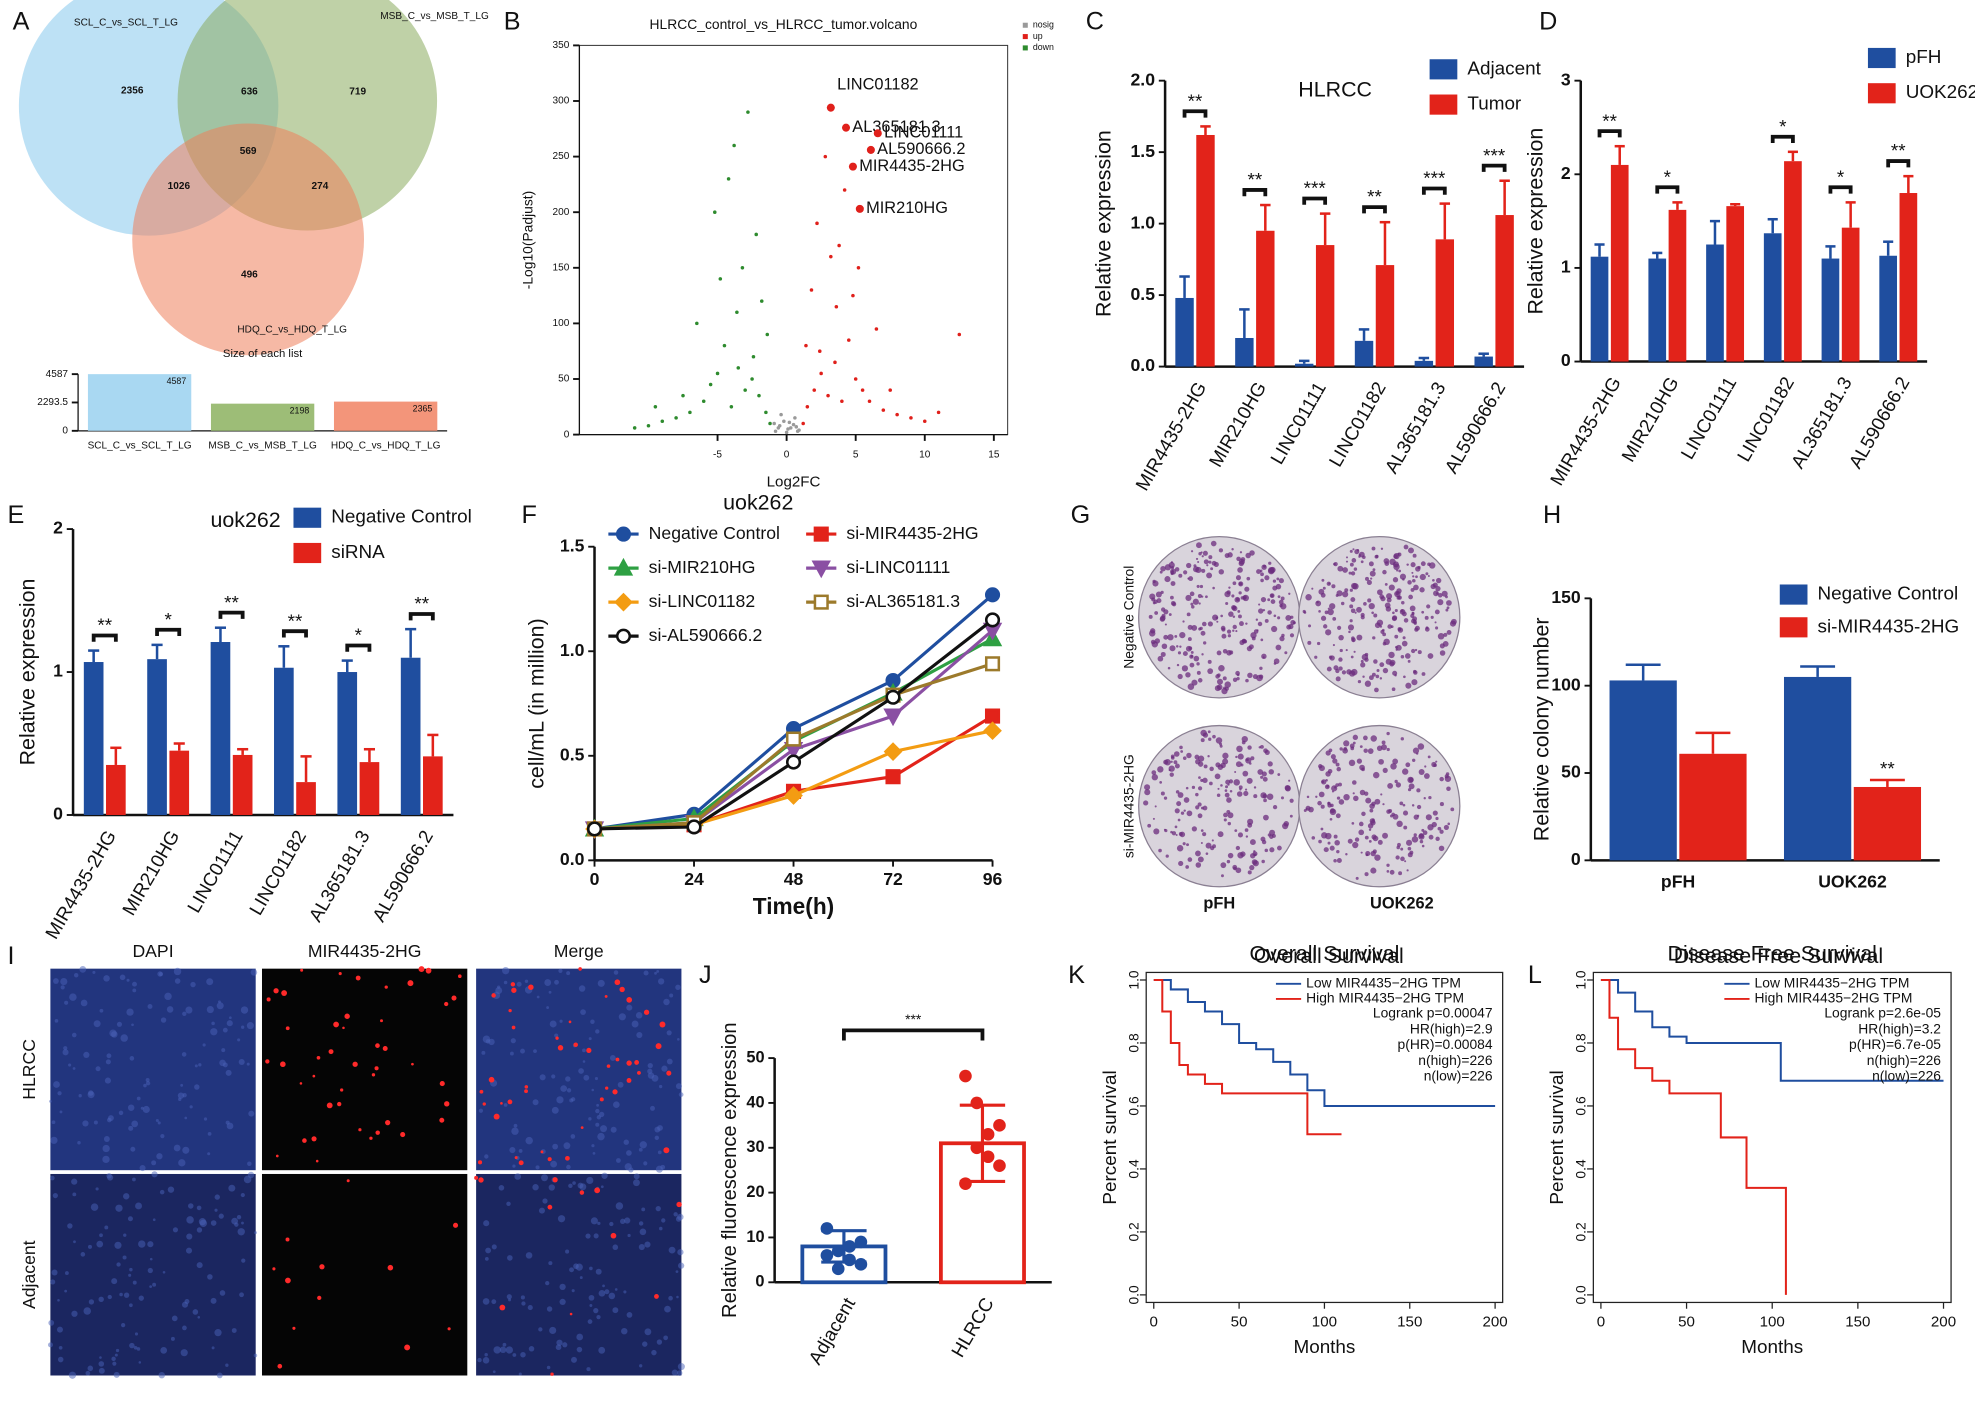  What do you see at coordinates (1793, 261) in the screenshot?
I see `bar` at bounding box center [1793, 261].